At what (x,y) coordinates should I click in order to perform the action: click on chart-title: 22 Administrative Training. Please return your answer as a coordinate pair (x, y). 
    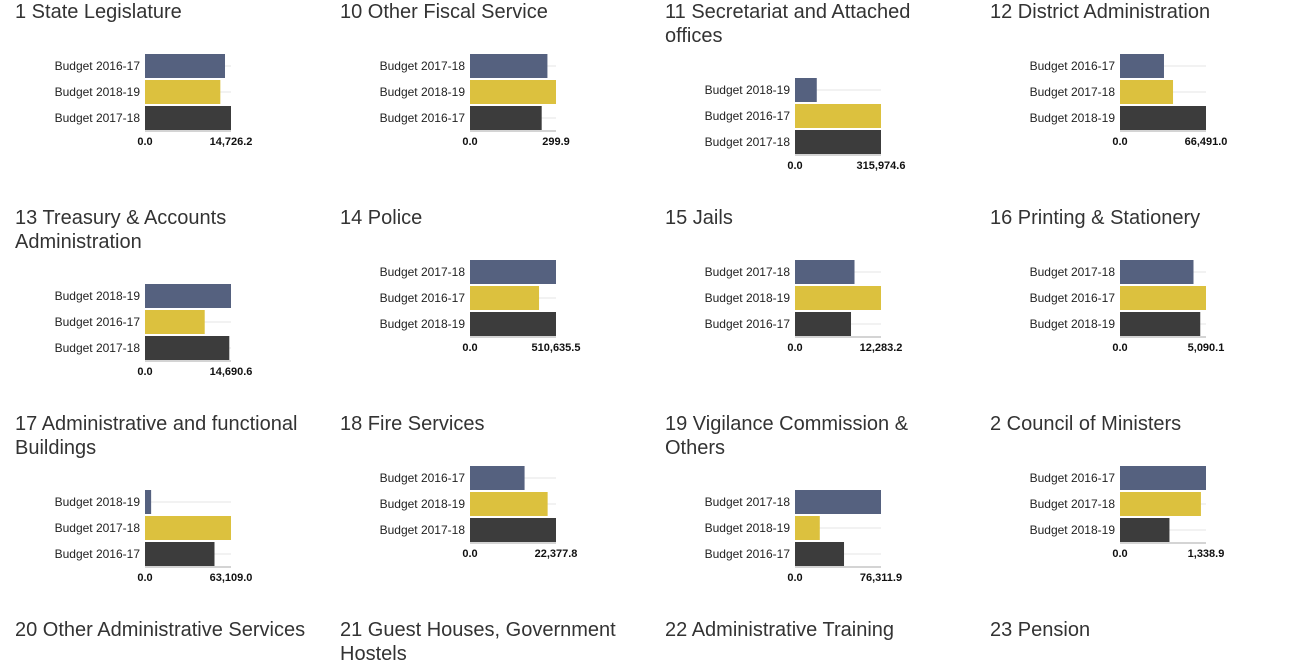
    Looking at the image, I should click on (780, 630).